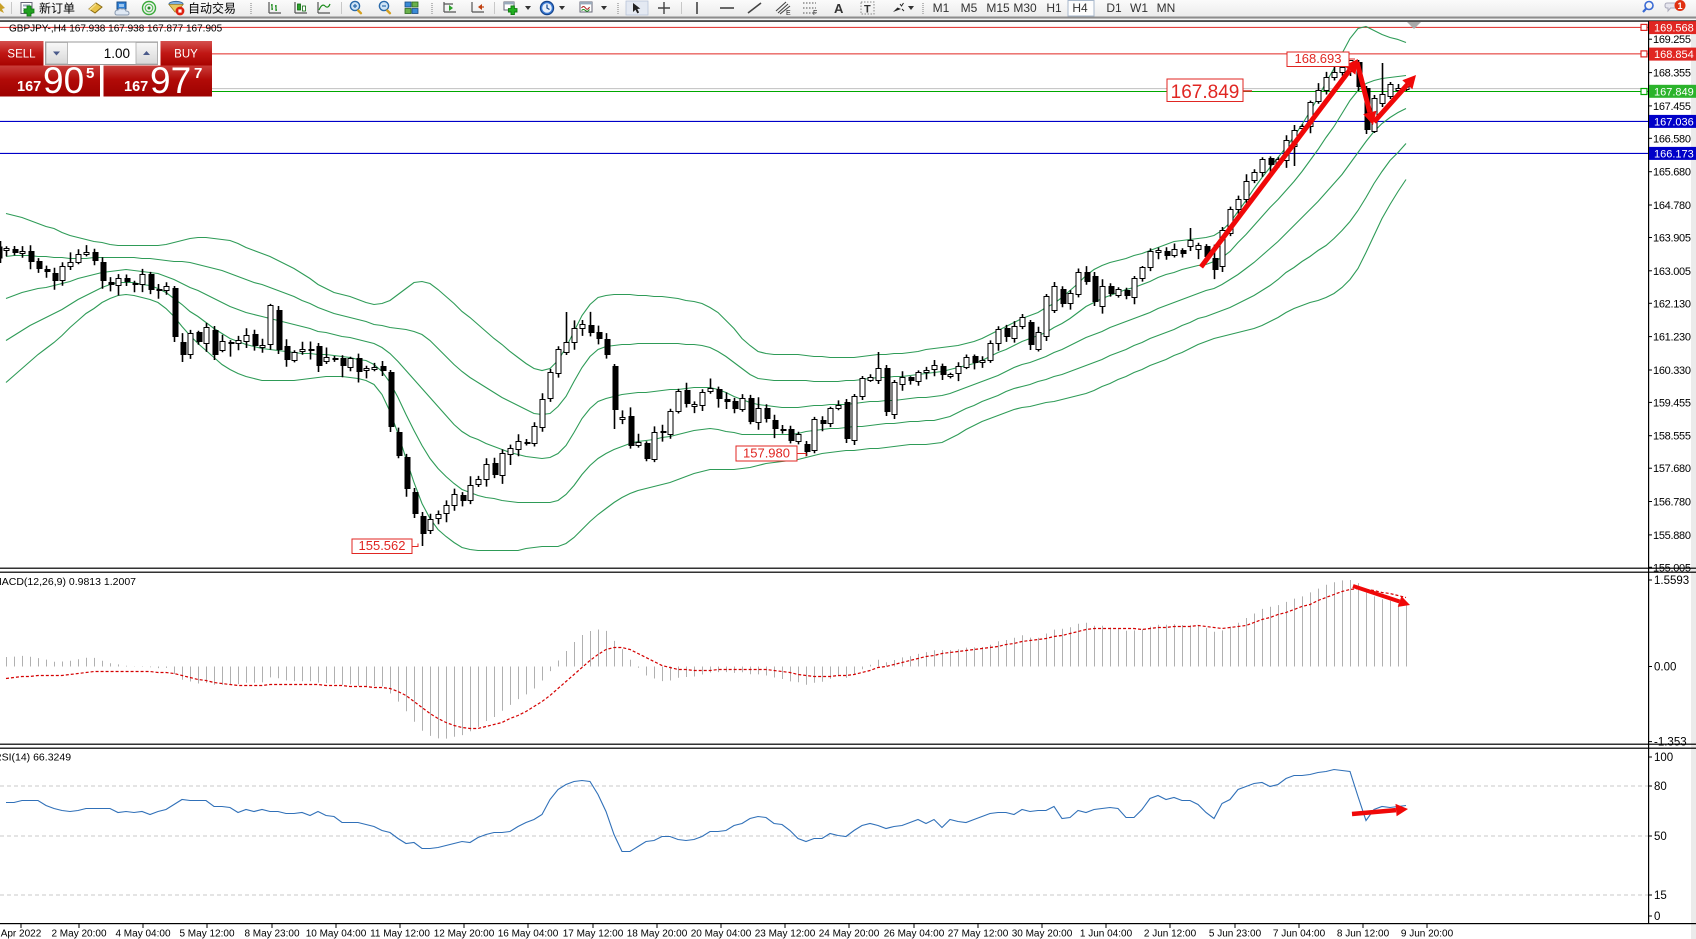 The width and height of the screenshot is (1696, 939). Describe the element at coordinates (198, 73) in the screenshot. I see `svg-text: 7` at that location.